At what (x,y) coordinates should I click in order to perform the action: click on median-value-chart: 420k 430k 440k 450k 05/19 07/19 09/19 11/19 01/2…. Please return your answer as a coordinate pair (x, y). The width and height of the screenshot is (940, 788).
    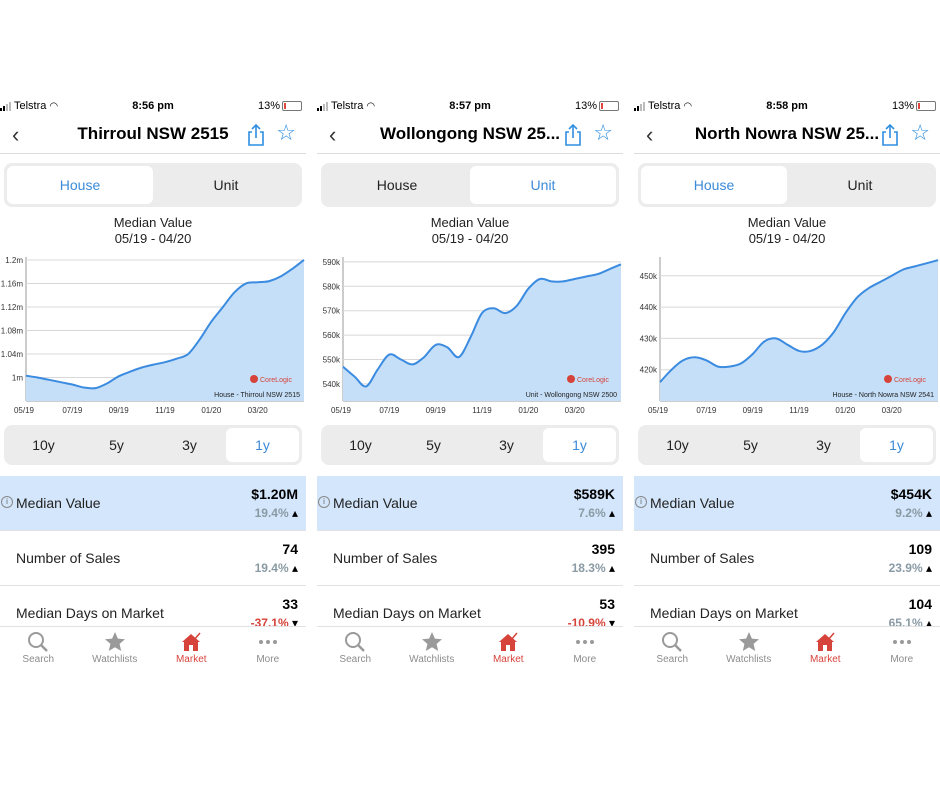
    Looking at the image, I should click on (787, 336).